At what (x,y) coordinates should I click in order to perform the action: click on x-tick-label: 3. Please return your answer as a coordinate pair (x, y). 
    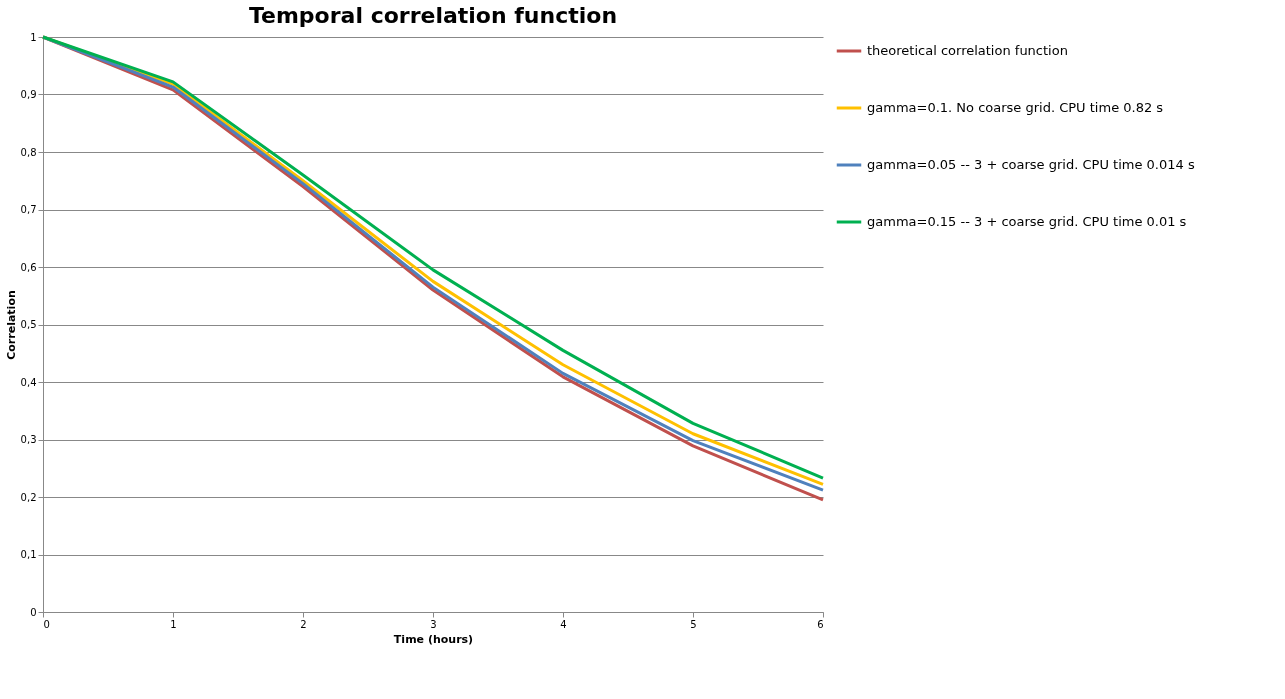
    Looking at the image, I should click on (433, 624).